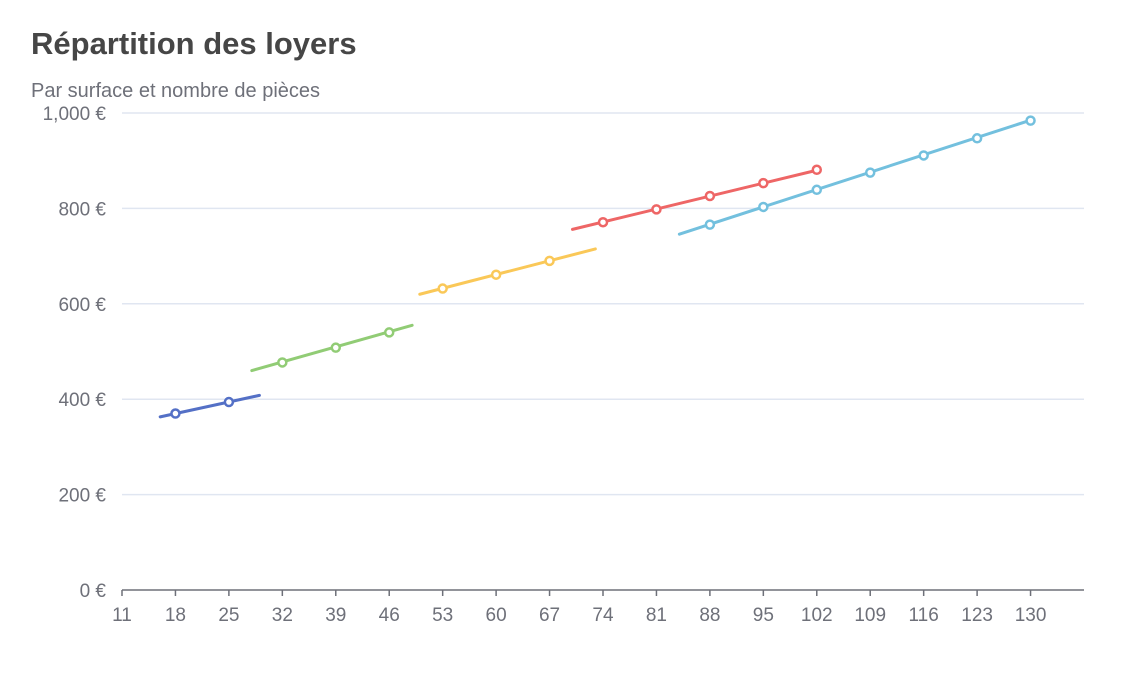 Image resolution: width=1144 pixels, height=678 pixels. I want to click on x-tick-label: 67, so click(549, 615).